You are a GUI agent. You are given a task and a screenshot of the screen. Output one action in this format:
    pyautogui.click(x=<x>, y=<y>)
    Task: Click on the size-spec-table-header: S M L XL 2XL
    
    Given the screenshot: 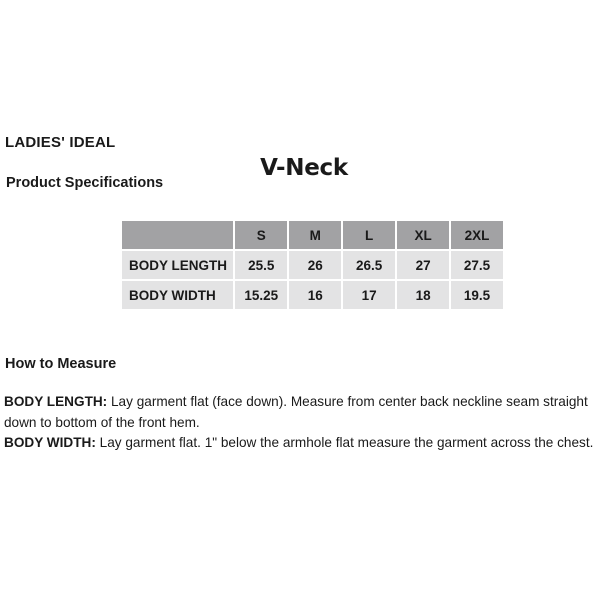 What is the action you would take?
    pyautogui.click(x=312, y=235)
    